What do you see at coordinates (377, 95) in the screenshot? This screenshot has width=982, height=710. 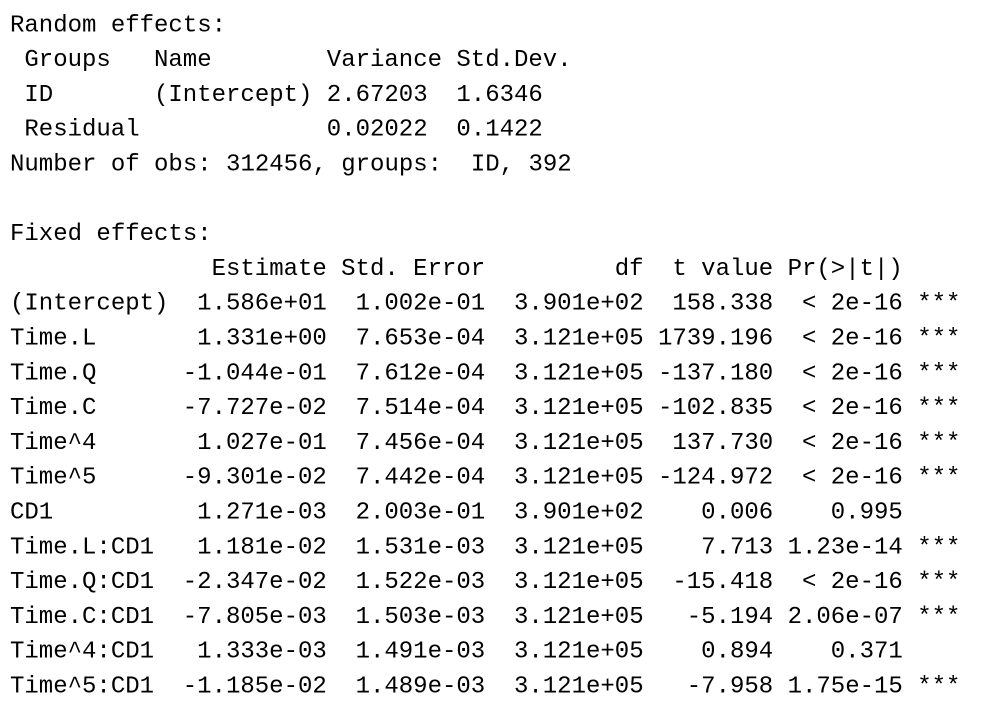 I see `table-cell: 2.67203` at bounding box center [377, 95].